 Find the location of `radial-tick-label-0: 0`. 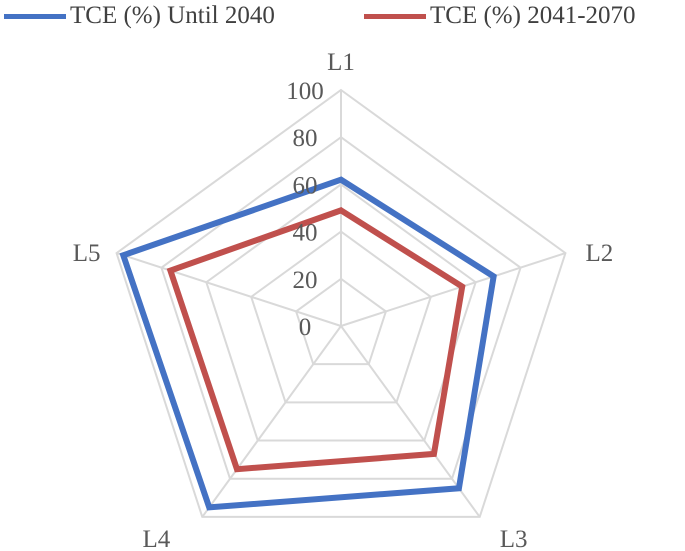

radial-tick-label-0: 0 is located at coordinates (305, 327).